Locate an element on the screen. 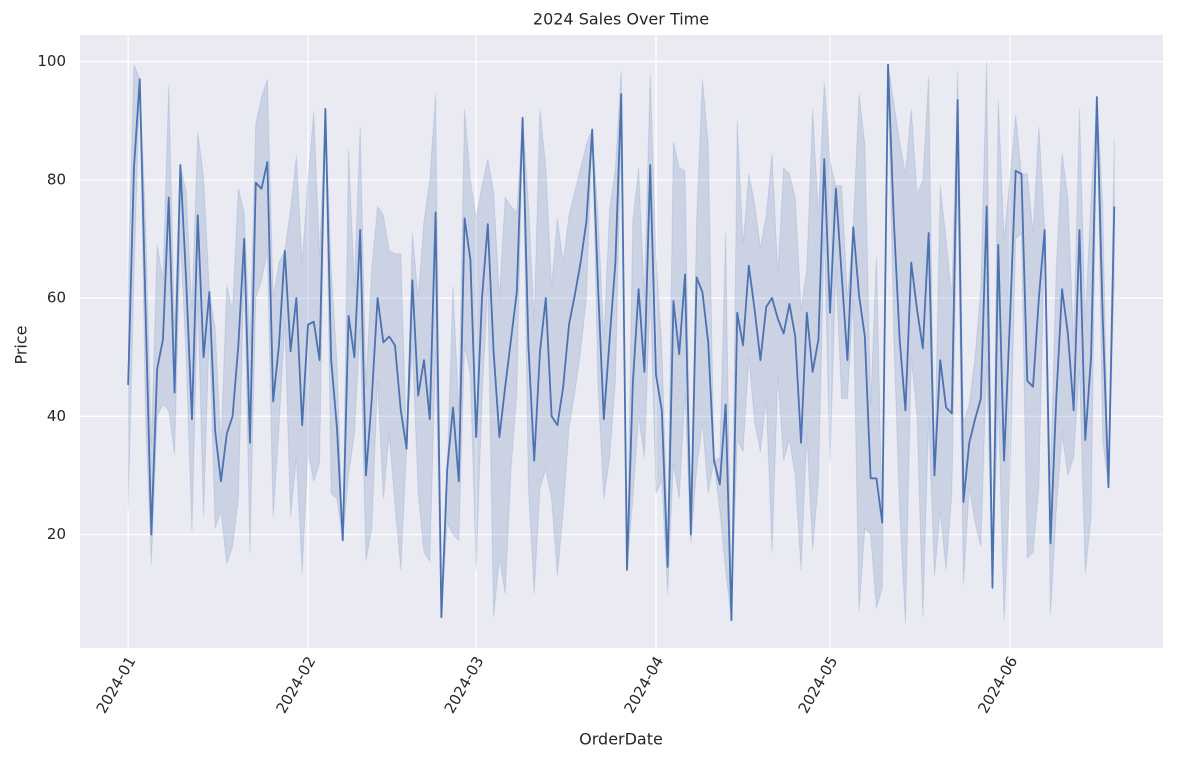 The height and width of the screenshot is (761, 1180). y-tick-label: 40 is located at coordinates (56, 416).